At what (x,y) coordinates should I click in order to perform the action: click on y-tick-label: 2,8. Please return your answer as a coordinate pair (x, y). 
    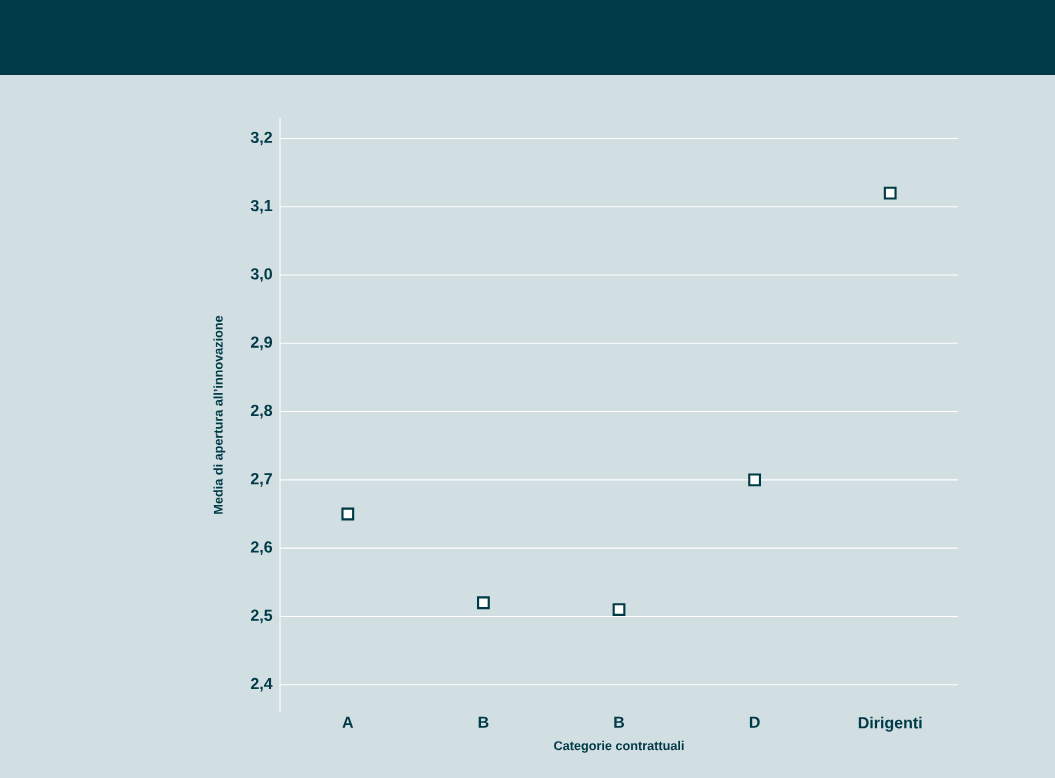
    Looking at the image, I should click on (261, 411).